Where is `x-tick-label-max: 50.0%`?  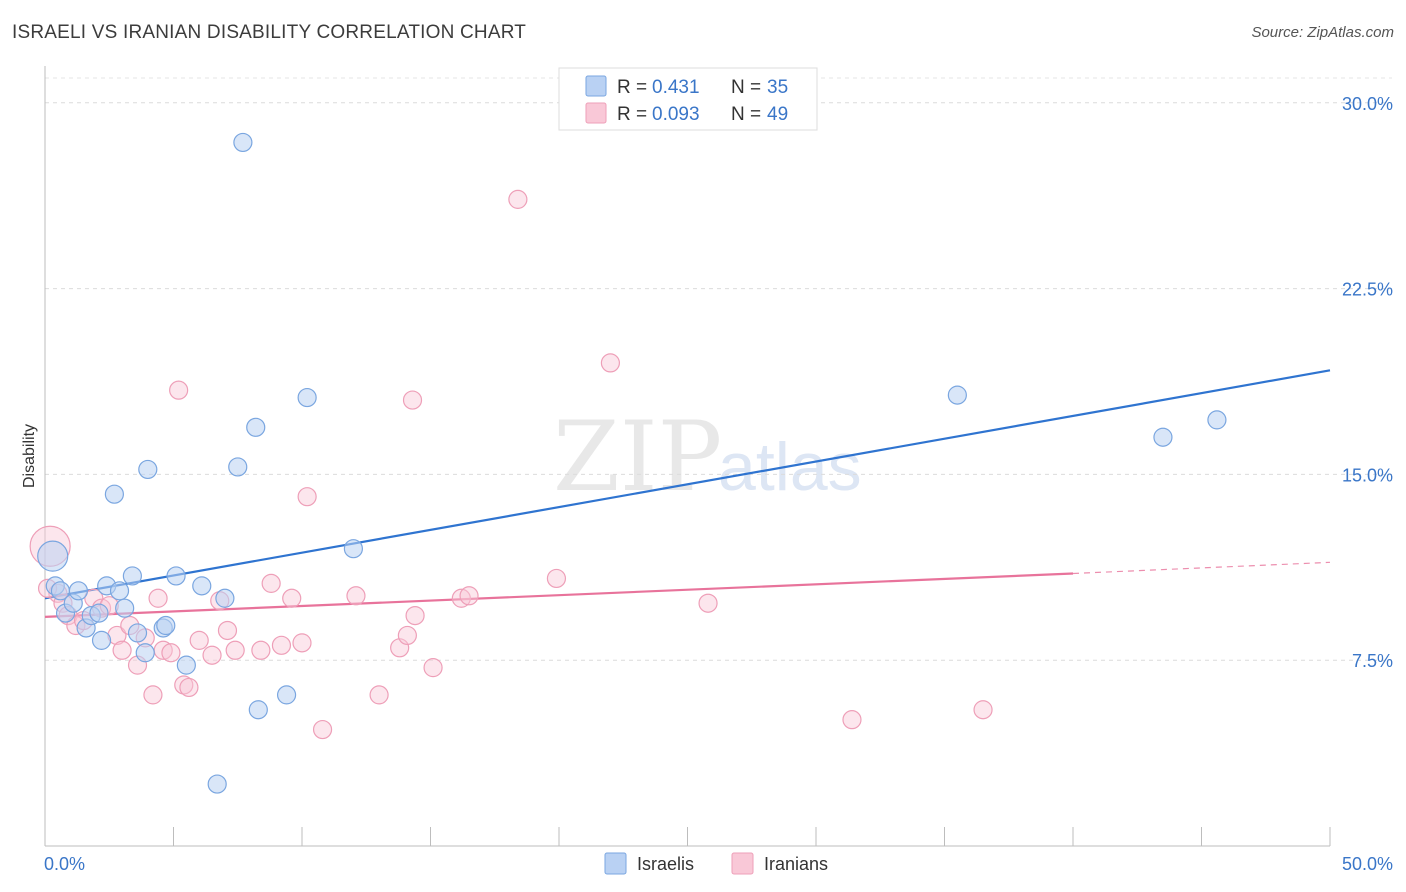
x-tick-label-max: 50.0% is located at coordinates (1367, 864).